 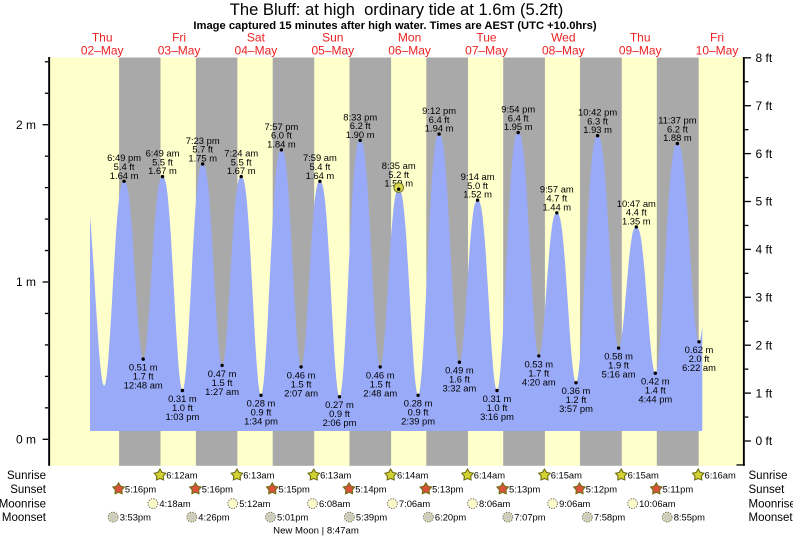 I want to click on svg-text: 0.53 m, so click(x=538, y=363).